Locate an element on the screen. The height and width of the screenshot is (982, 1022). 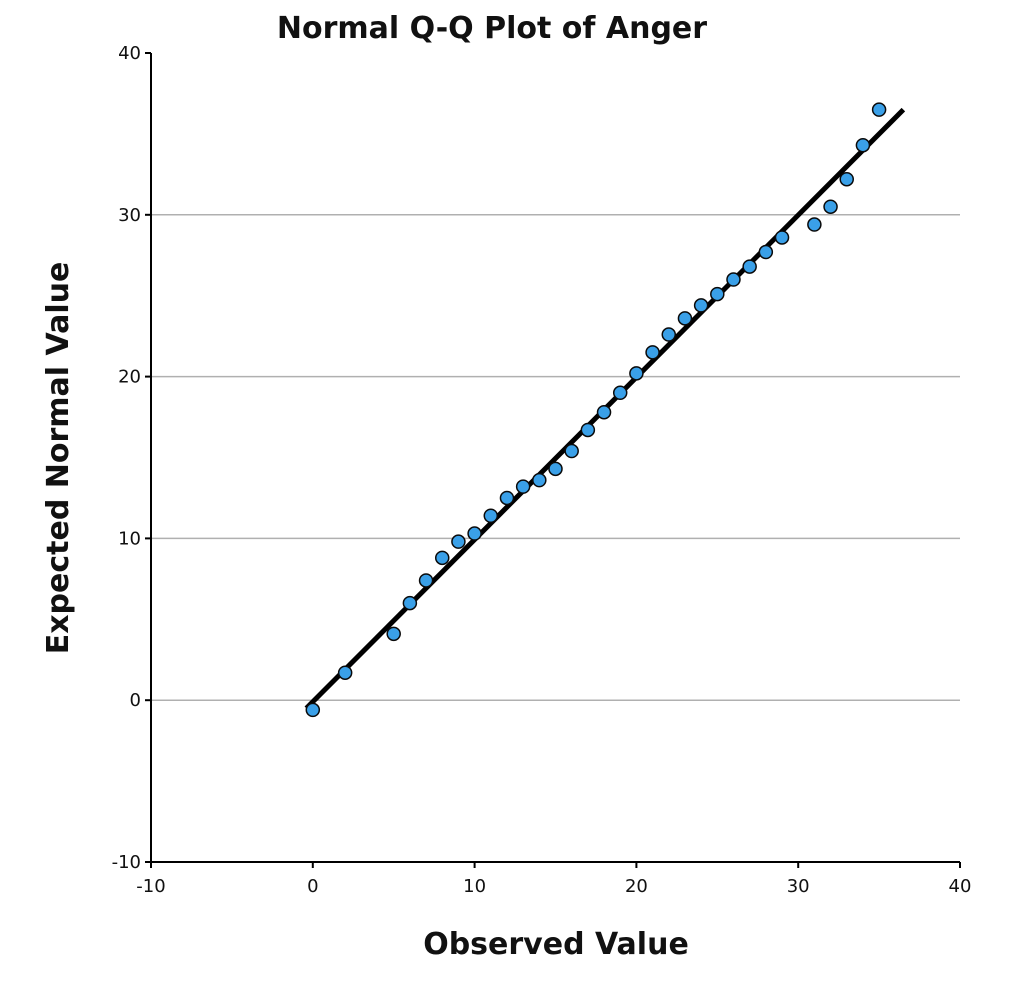
y-tick-label-5: 40 is located at coordinates (129, 53).